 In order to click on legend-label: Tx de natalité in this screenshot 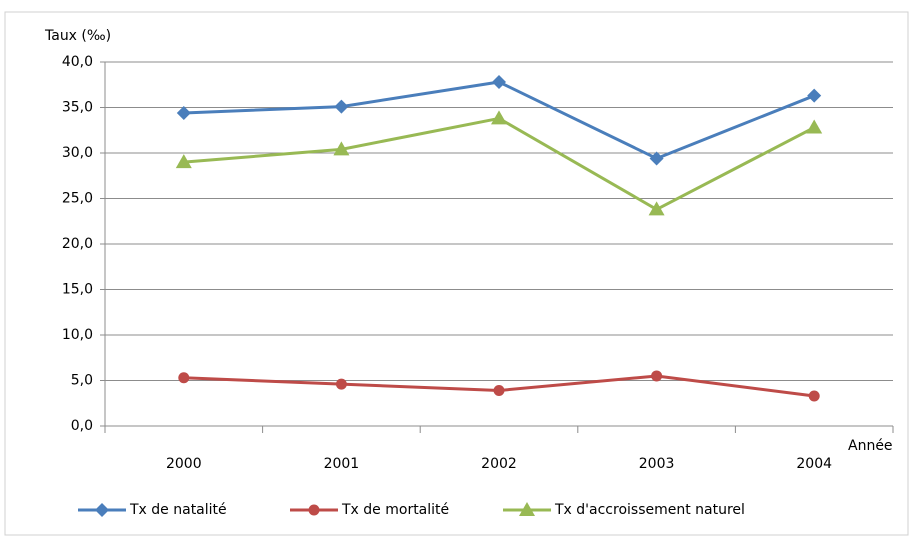, I will do `click(178, 510)`.